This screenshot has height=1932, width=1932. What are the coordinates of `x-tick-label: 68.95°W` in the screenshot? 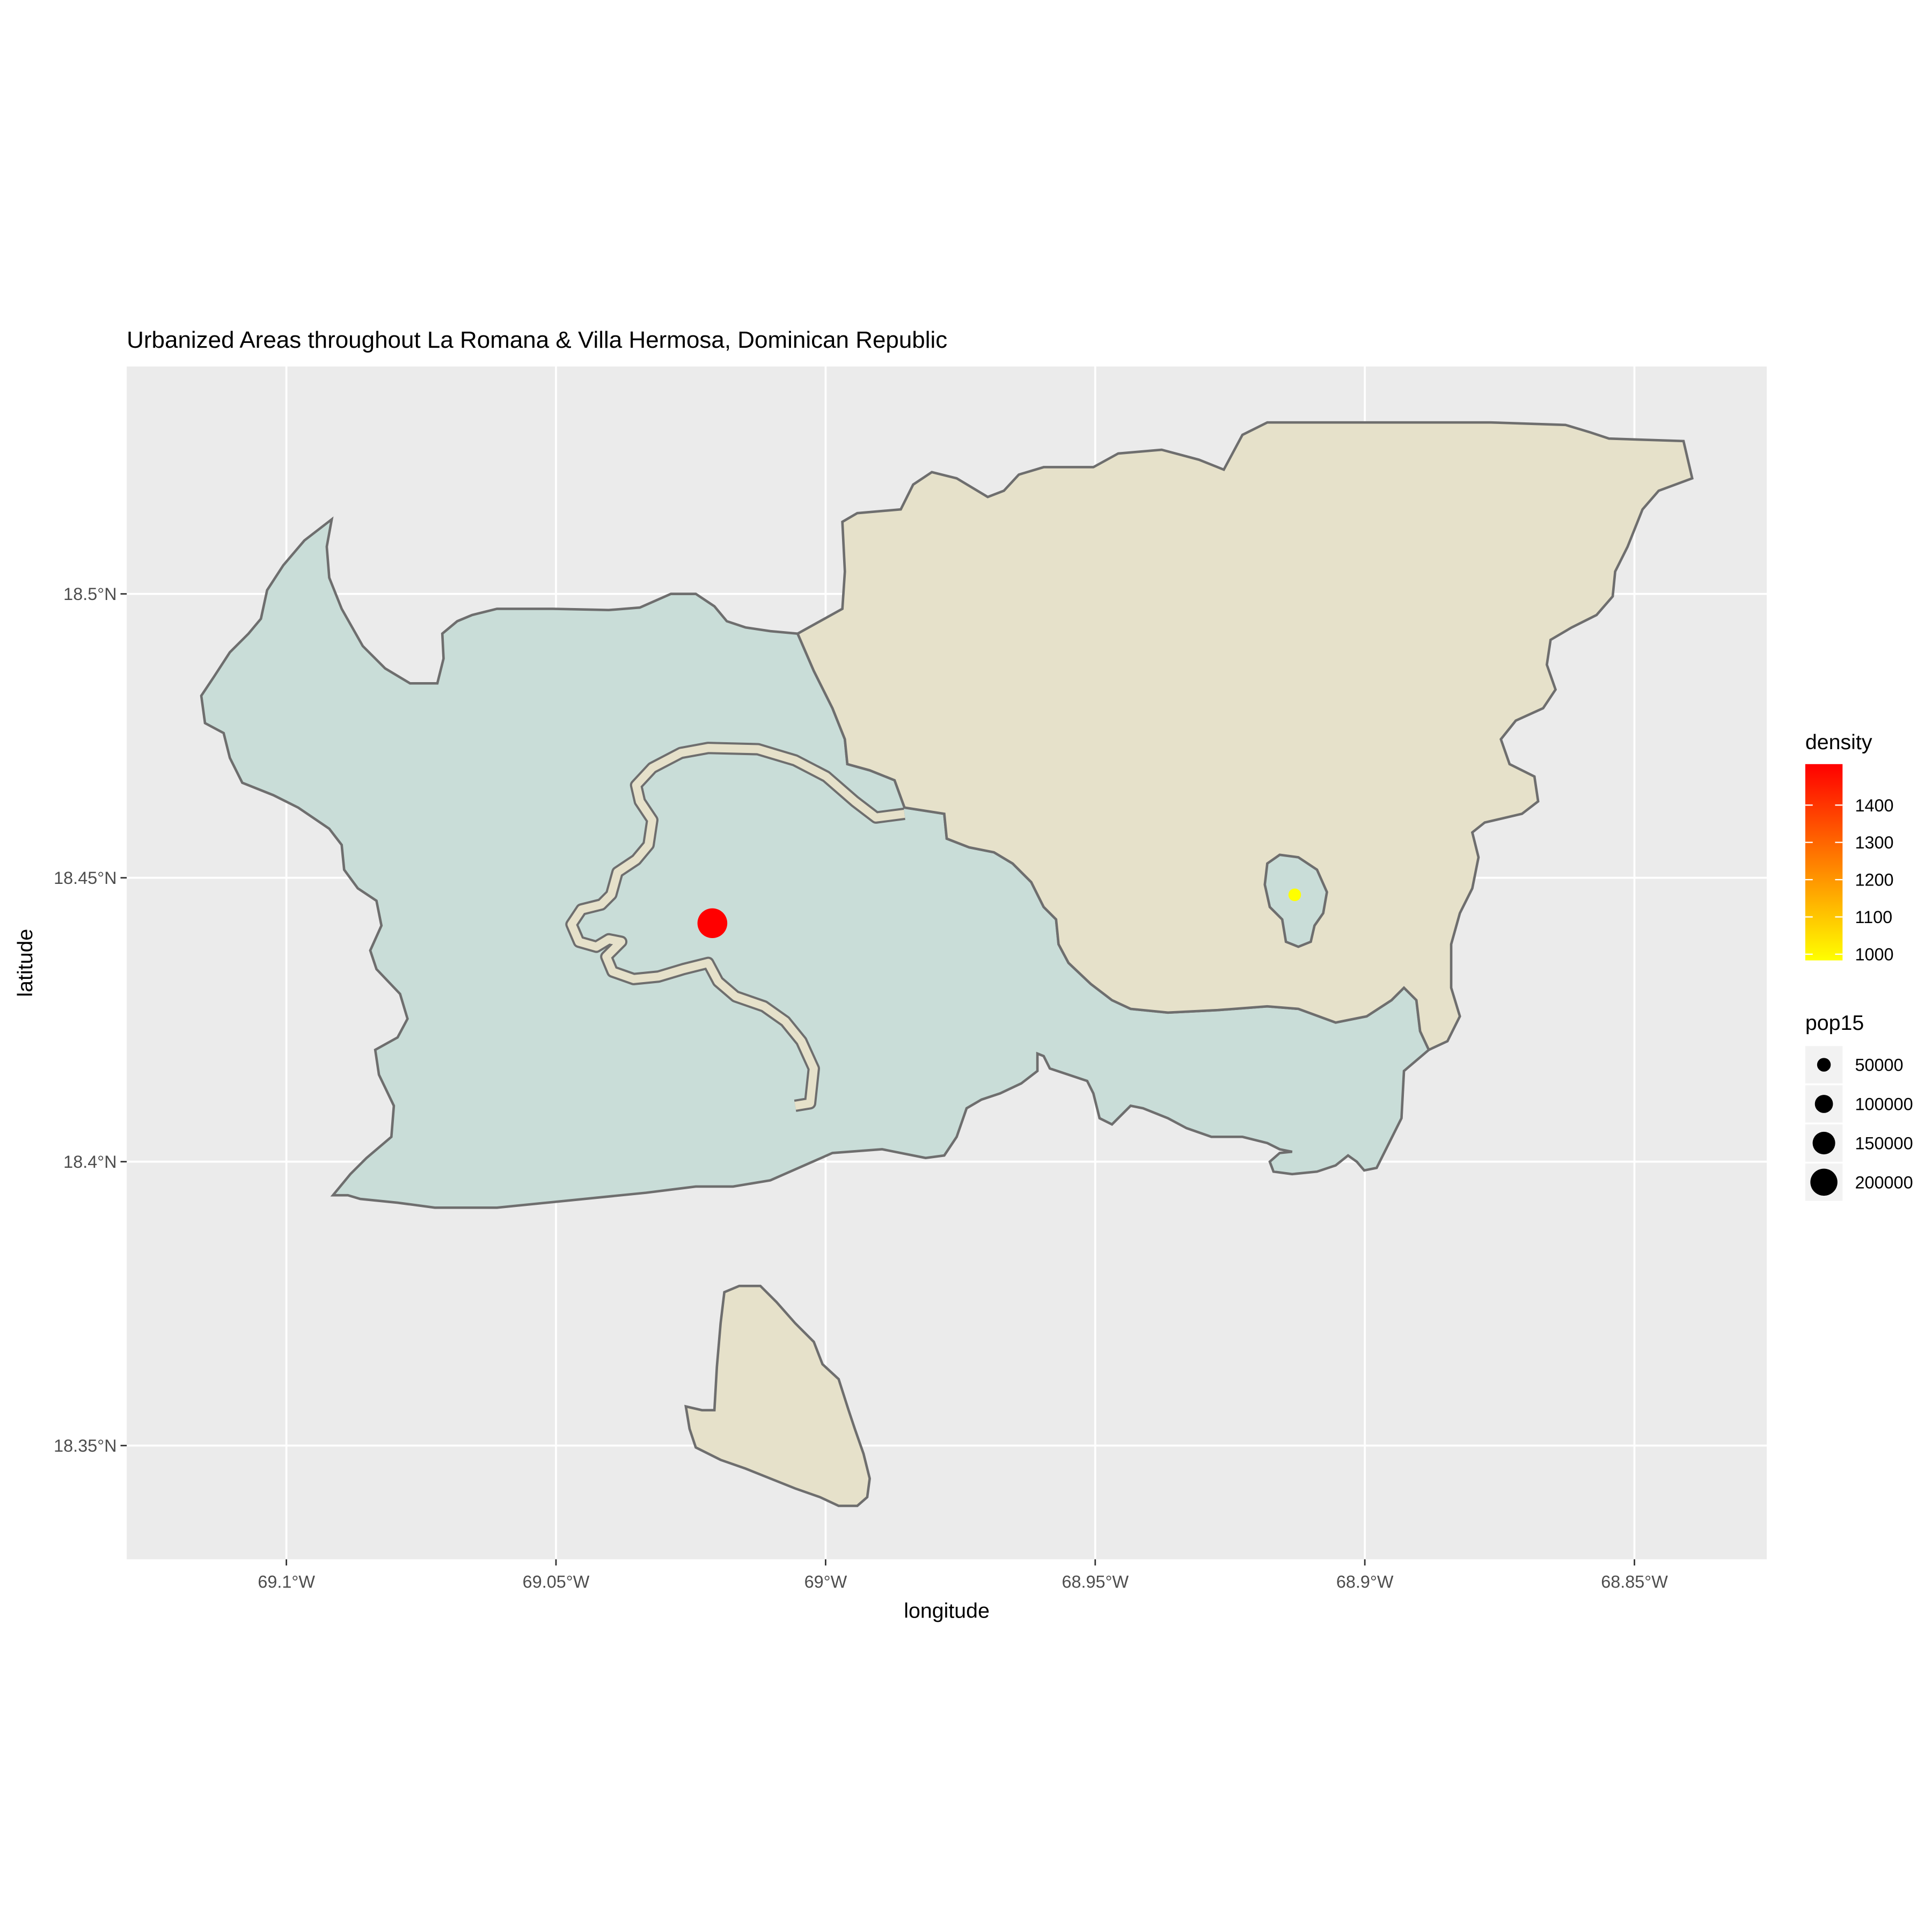 It's located at (1095, 1582).